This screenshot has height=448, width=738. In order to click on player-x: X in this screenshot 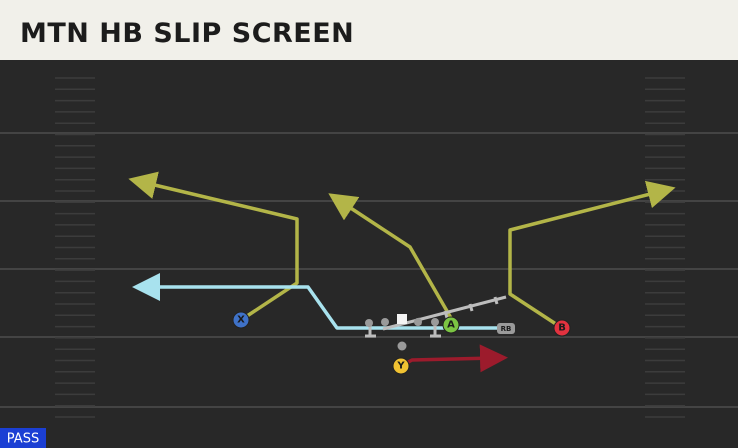, I will do `click(241, 320)`.